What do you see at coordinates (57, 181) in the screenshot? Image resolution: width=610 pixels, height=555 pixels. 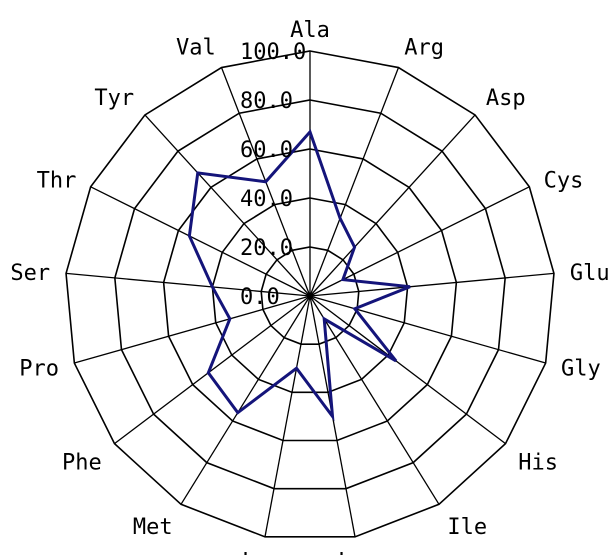 I see `category-label: Thr` at bounding box center [57, 181].